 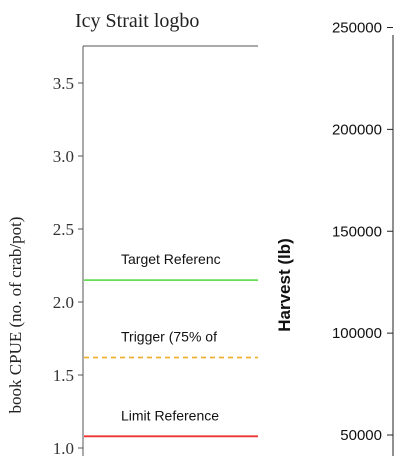 What do you see at coordinates (68, 265) in the screenshot?
I see `left-chart-y-ticks: 1.0 1.5 2.0 2.5 3.0 3.5` at bounding box center [68, 265].